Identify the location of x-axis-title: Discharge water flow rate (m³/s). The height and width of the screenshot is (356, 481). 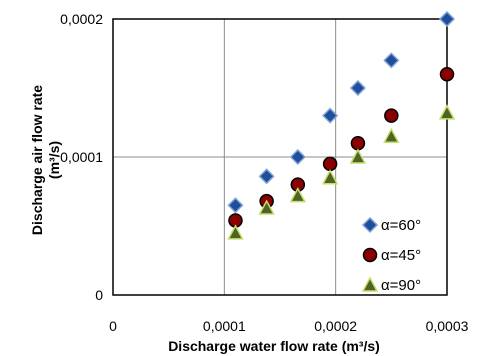
(274, 346).